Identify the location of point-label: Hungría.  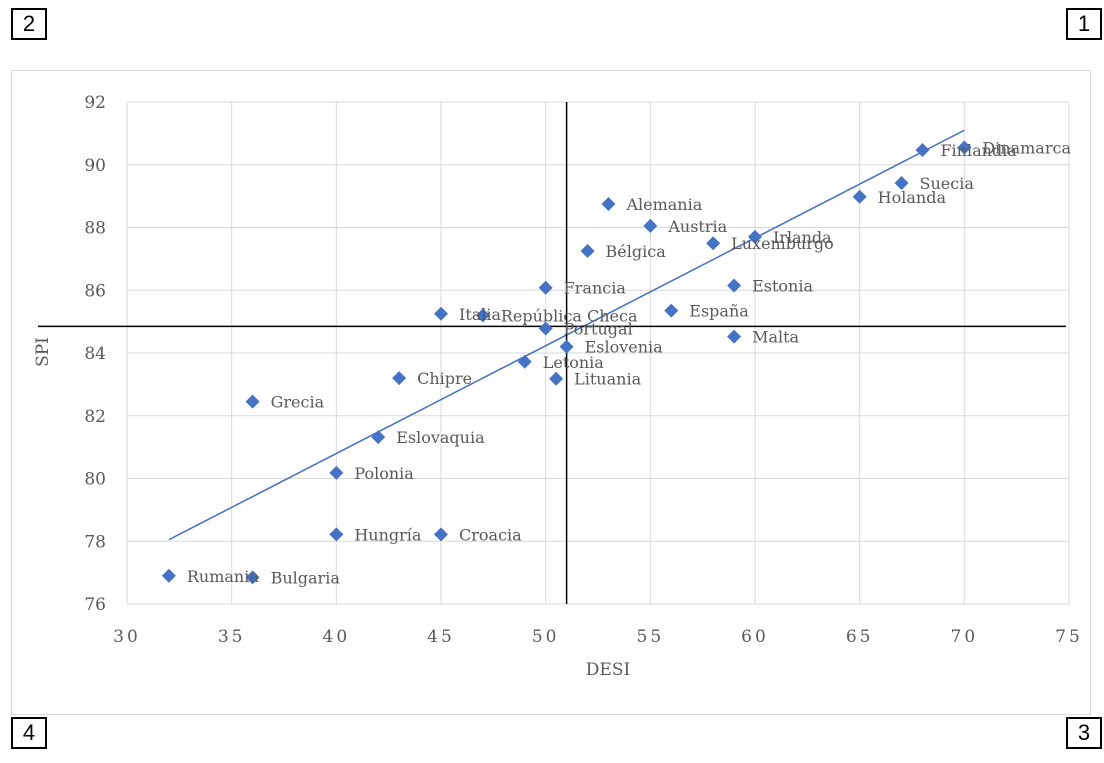
(388, 534).